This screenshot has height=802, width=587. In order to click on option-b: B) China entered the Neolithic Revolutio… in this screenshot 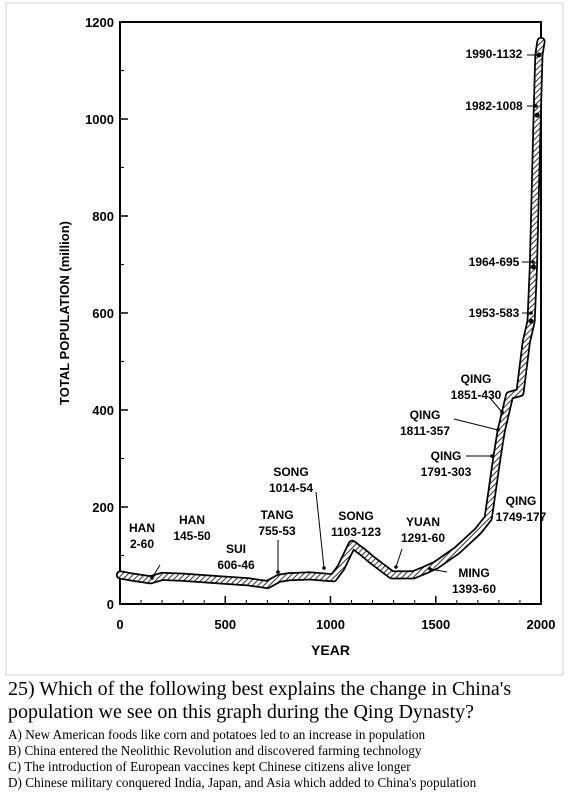, I will do `click(215, 750)`.